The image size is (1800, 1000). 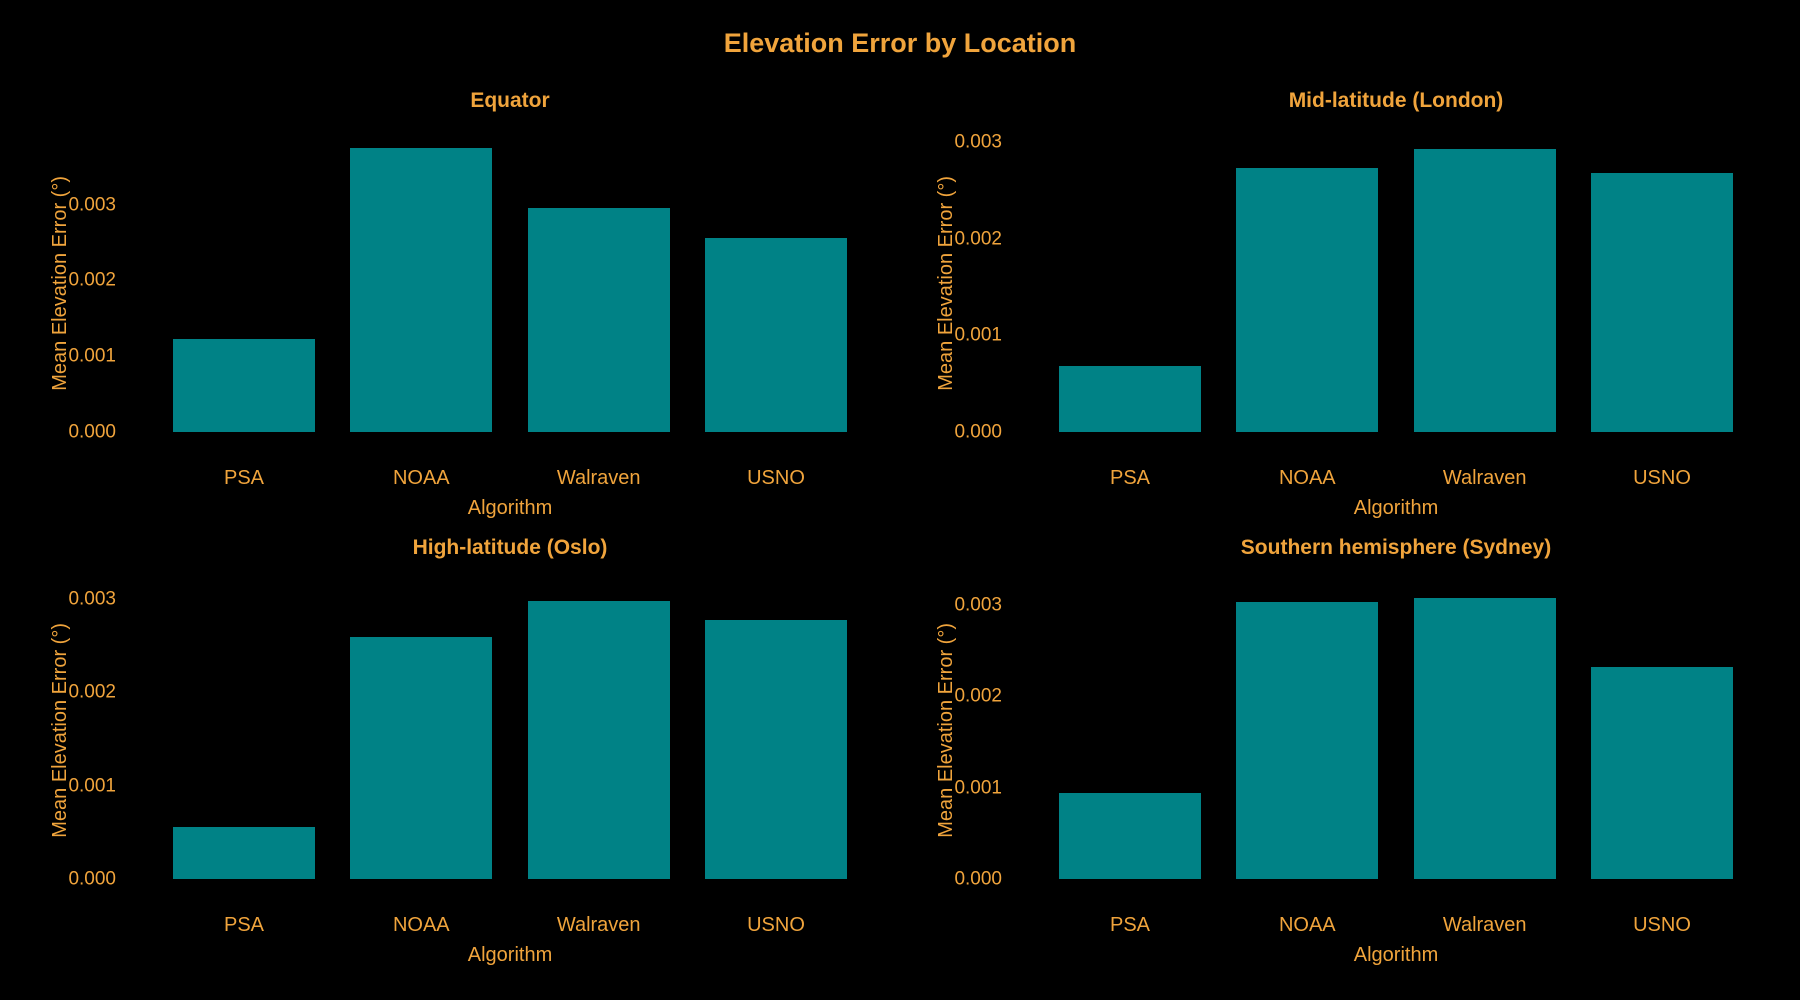 I want to click on subplot-title: Southern hemisphere (Sydney), so click(x=1396, y=547).